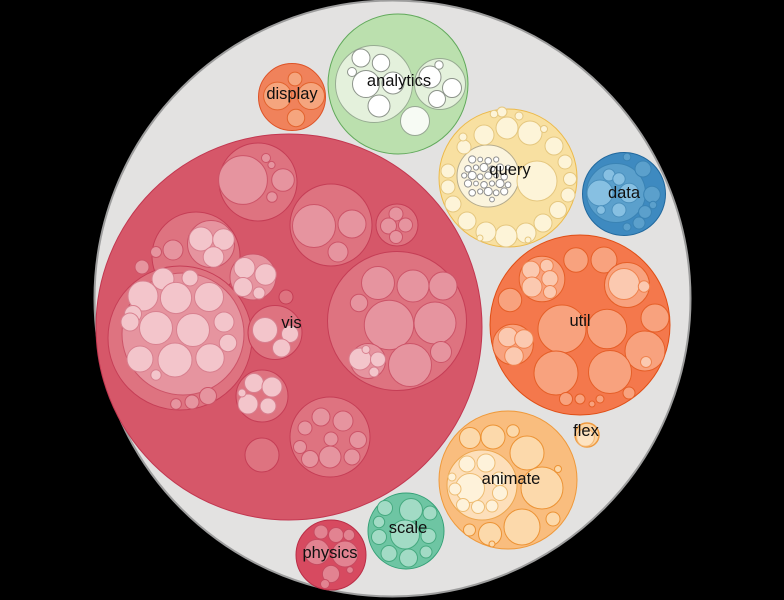 Image resolution: width=784 pixels, height=600 pixels. What do you see at coordinates (292, 94) in the screenshot?
I see `svg-text: display` at bounding box center [292, 94].